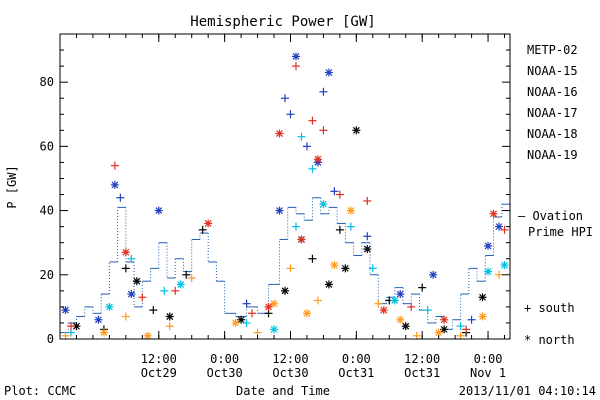  What do you see at coordinates (422, 373) in the screenshot?
I see `x-tick-label-date: Oct31` at bounding box center [422, 373].